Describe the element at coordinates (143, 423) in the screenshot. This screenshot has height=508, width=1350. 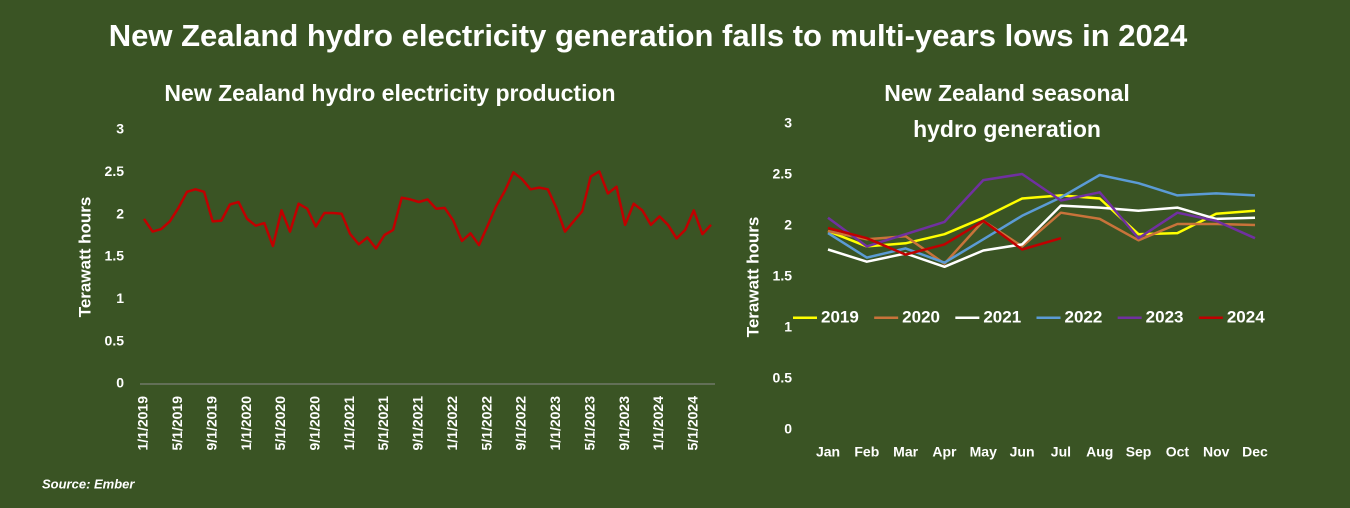
I see `x-tick-label: 1/1/2019` at that location.